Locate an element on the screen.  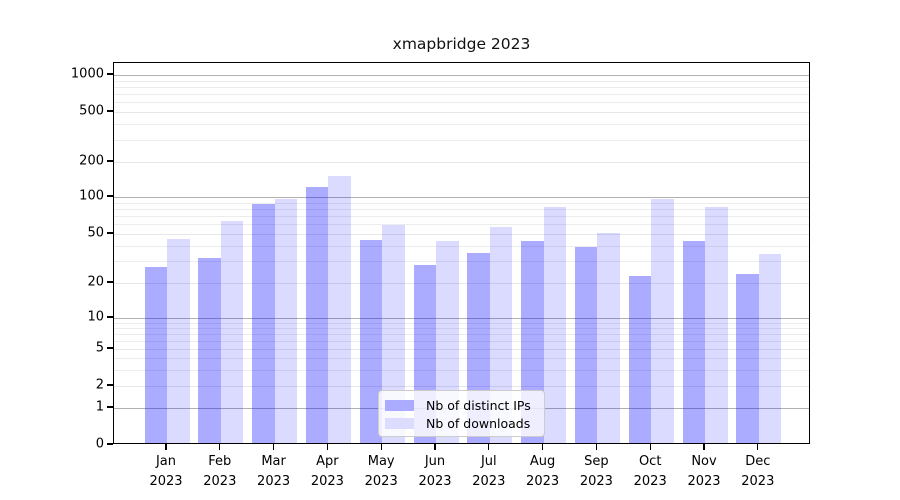
bar-mar-ips is located at coordinates (263, 323).